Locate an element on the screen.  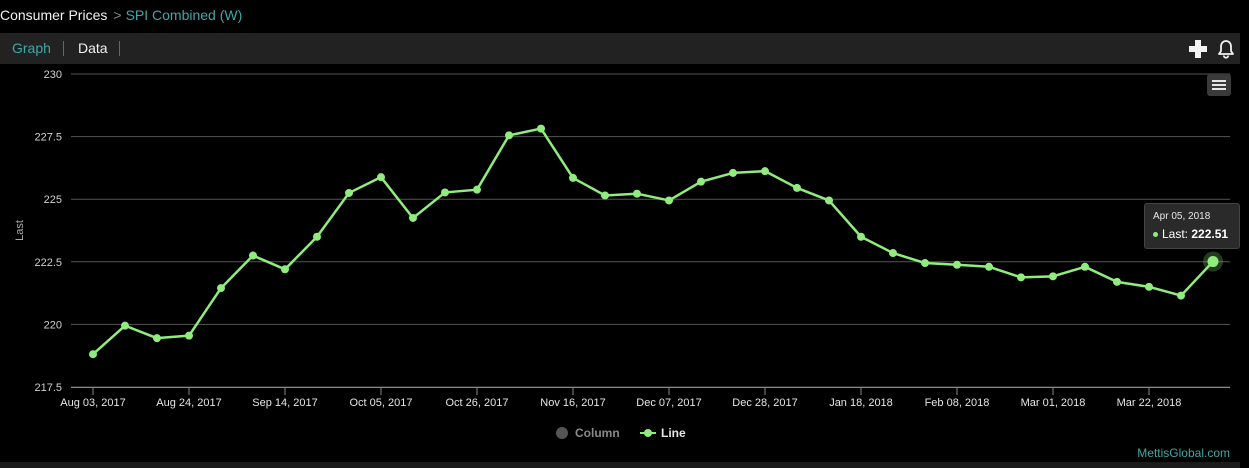
x-tick-label: Oct 05, 2017 is located at coordinates (381, 403).